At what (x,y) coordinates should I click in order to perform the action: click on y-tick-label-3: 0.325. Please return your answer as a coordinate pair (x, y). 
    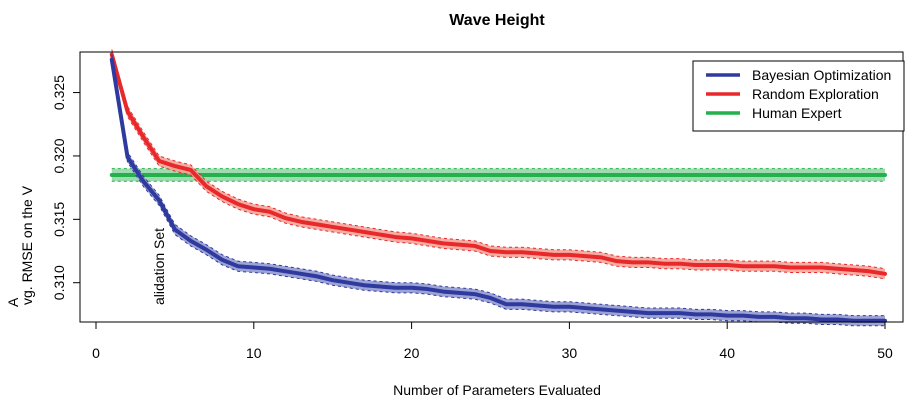
    Looking at the image, I should click on (59, 92).